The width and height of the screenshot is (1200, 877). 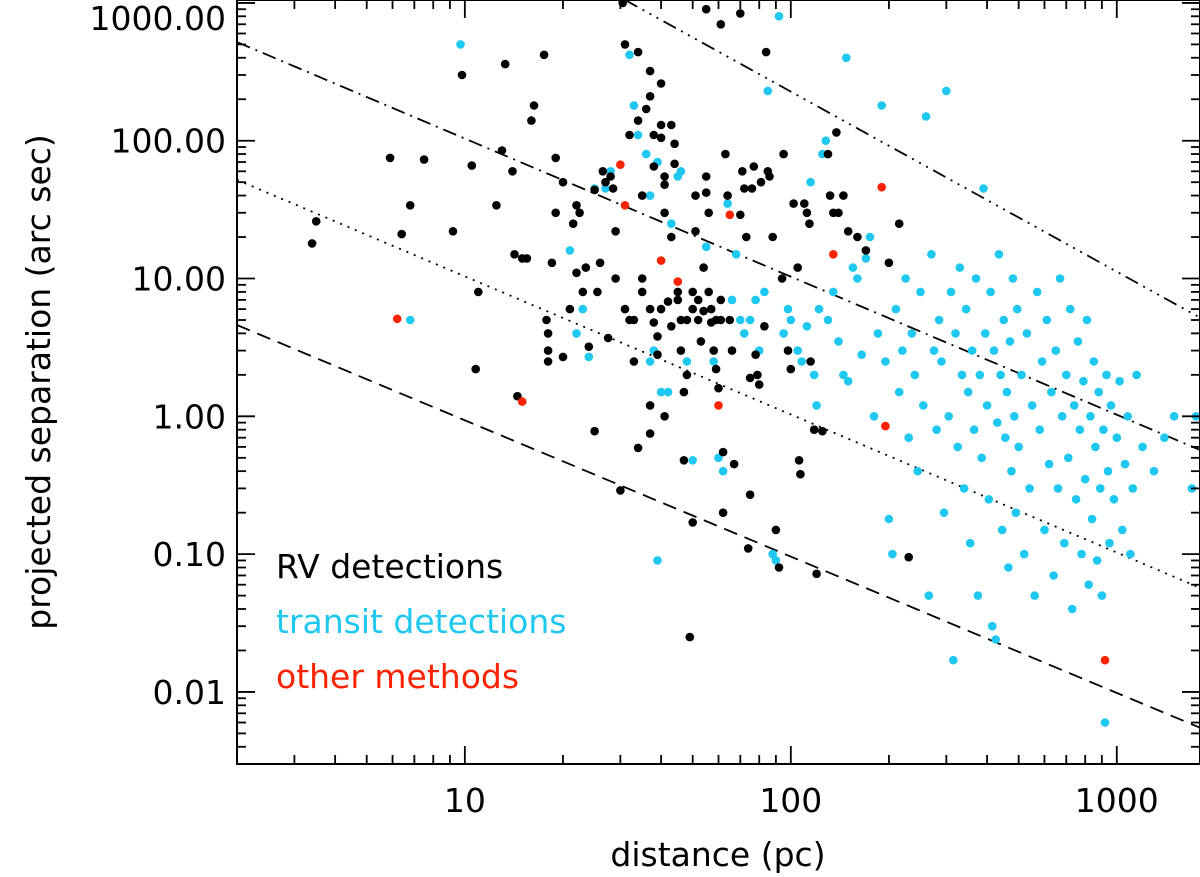 I want to click on y-axis-label: projected separation (arc sec), so click(x=38, y=382).